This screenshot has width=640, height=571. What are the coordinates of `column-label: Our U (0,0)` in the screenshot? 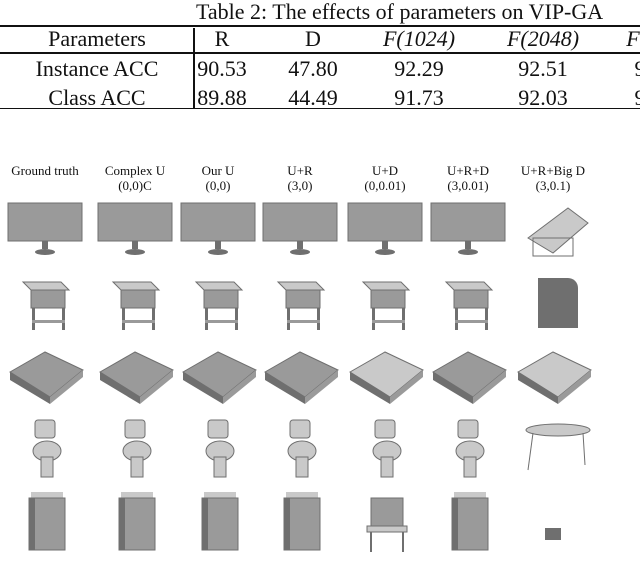 It's located at (218, 178).